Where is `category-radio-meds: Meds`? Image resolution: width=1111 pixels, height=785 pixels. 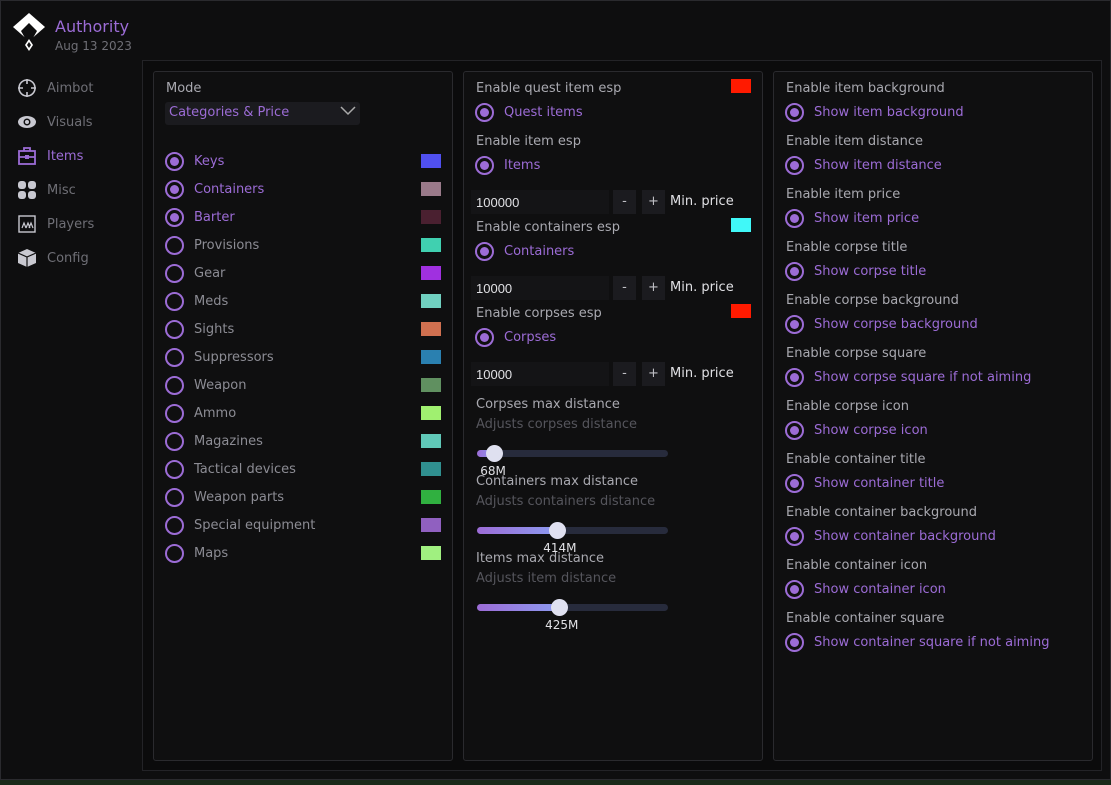
category-radio-meds: Meds is located at coordinates (196, 301).